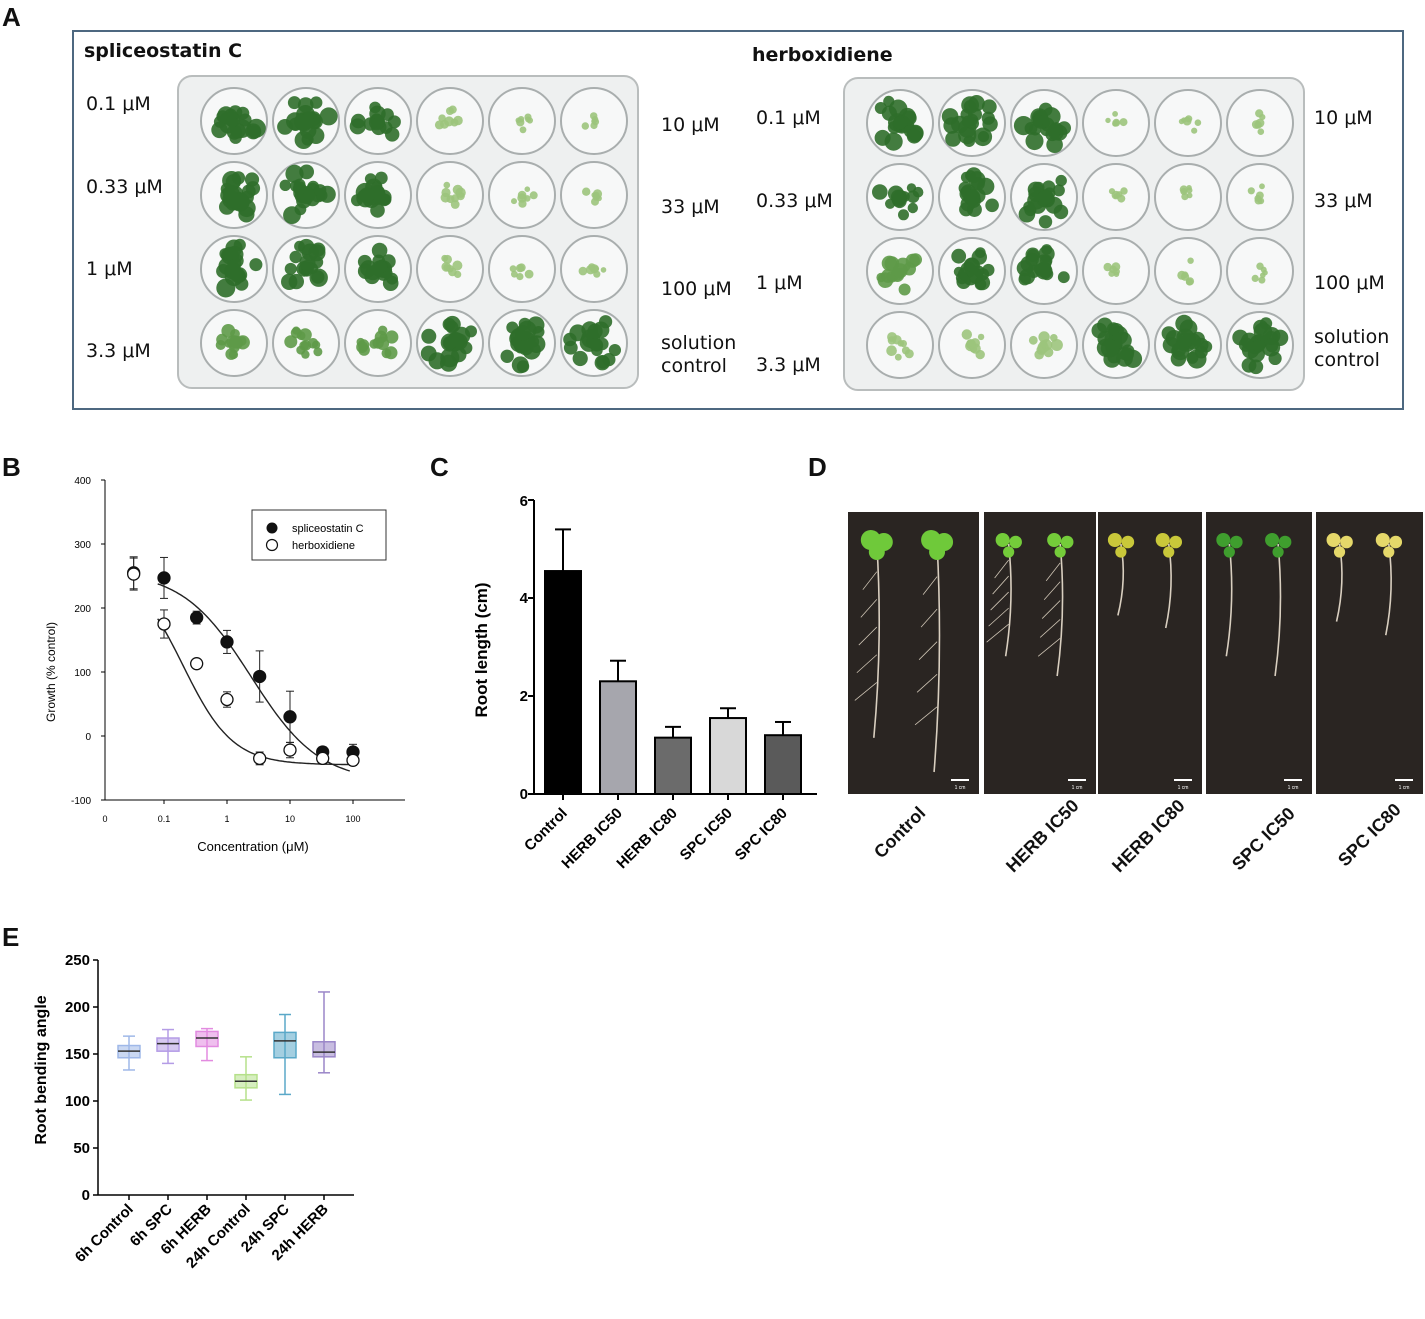 The height and width of the screenshot is (1319, 1425). What do you see at coordinates (82, 481) in the screenshot?
I see `b-ytick: 400` at bounding box center [82, 481].